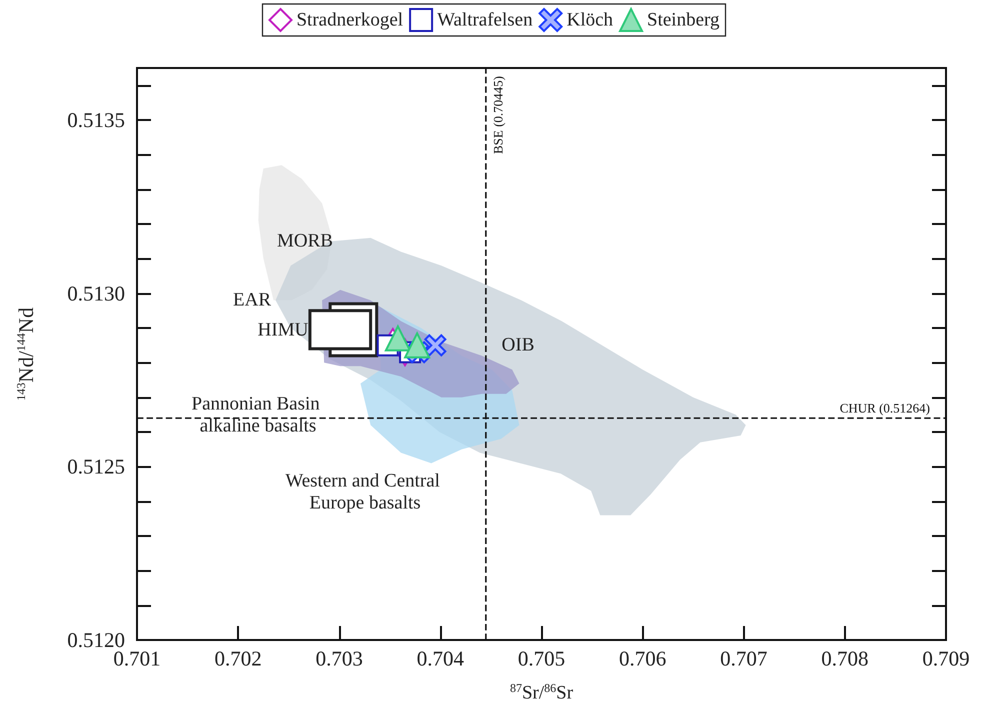 The image size is (988, 717). Describe the element at coordinates (485, 20) in the screenshot. I see `legend-label: Waltrafelsen` at that location.